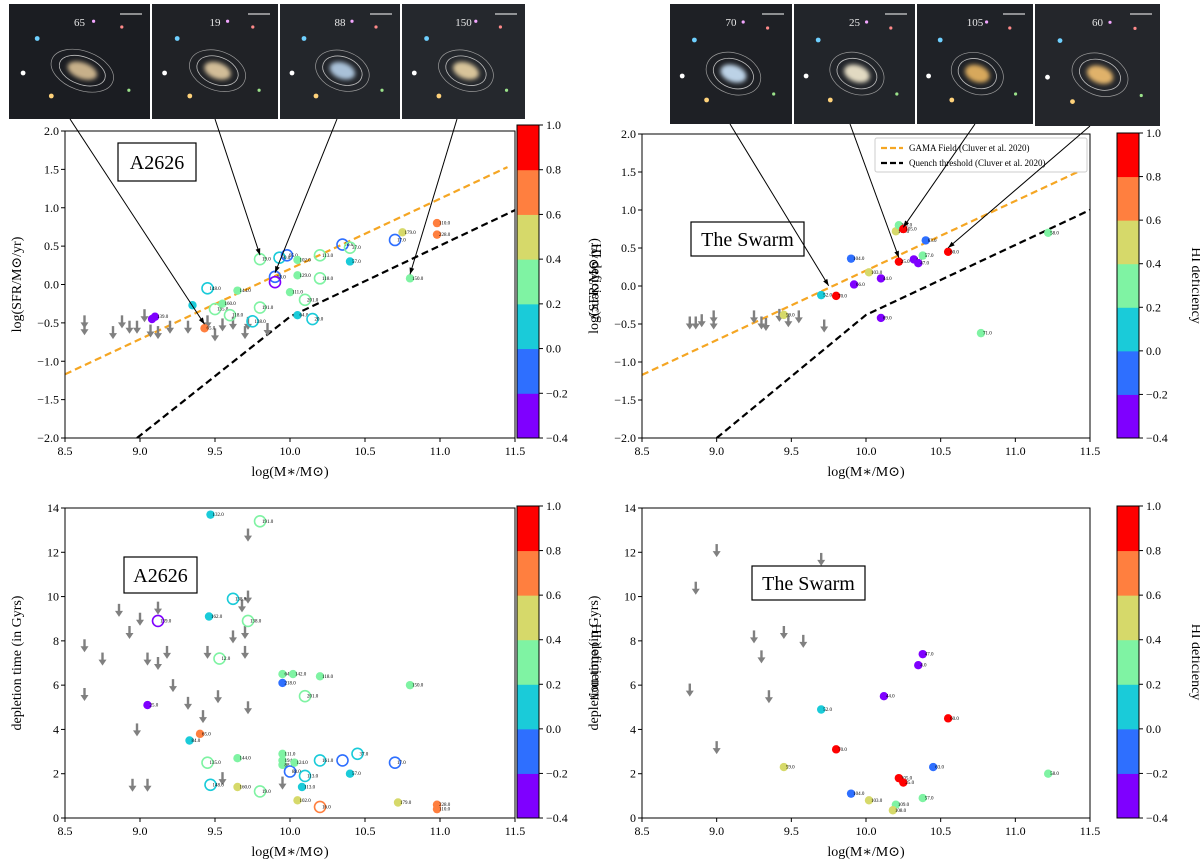 The image size is (1200, 867). What do you see at coordinates (1158, 662) in the screenshot?
I see `colorbar: 1.0 0.8 0.6 0.4 0.2 0.0 −0.2 −0.4 HI deficiency` at bounding box center [1158, 662].